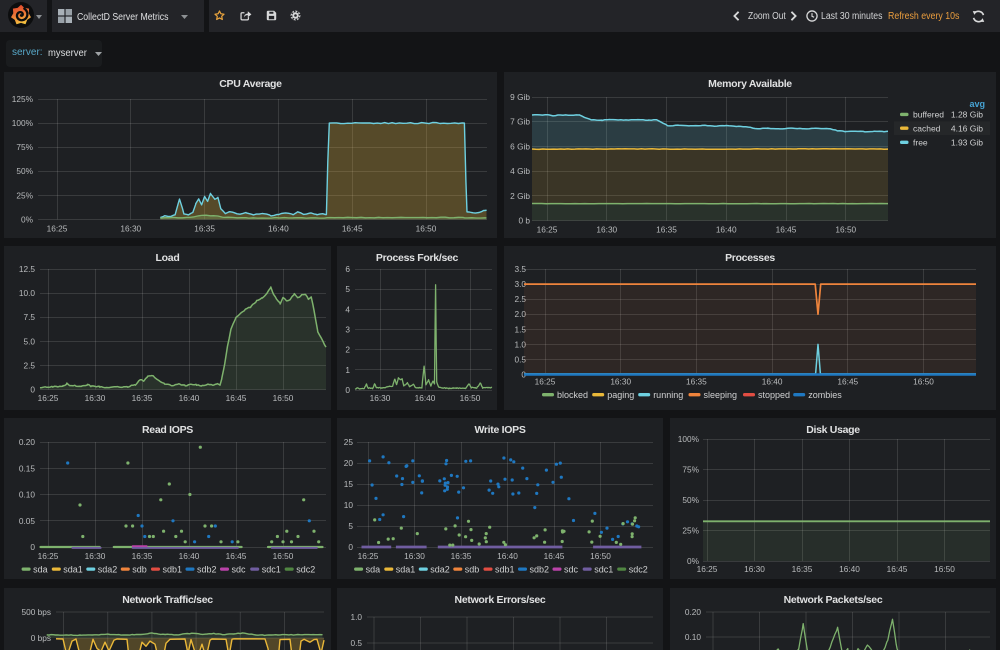 This screenshot has width=1000, height=650. Describe the element at coordinates (347, 370) in the screenshot. I see `svg-text: 1` at that location.